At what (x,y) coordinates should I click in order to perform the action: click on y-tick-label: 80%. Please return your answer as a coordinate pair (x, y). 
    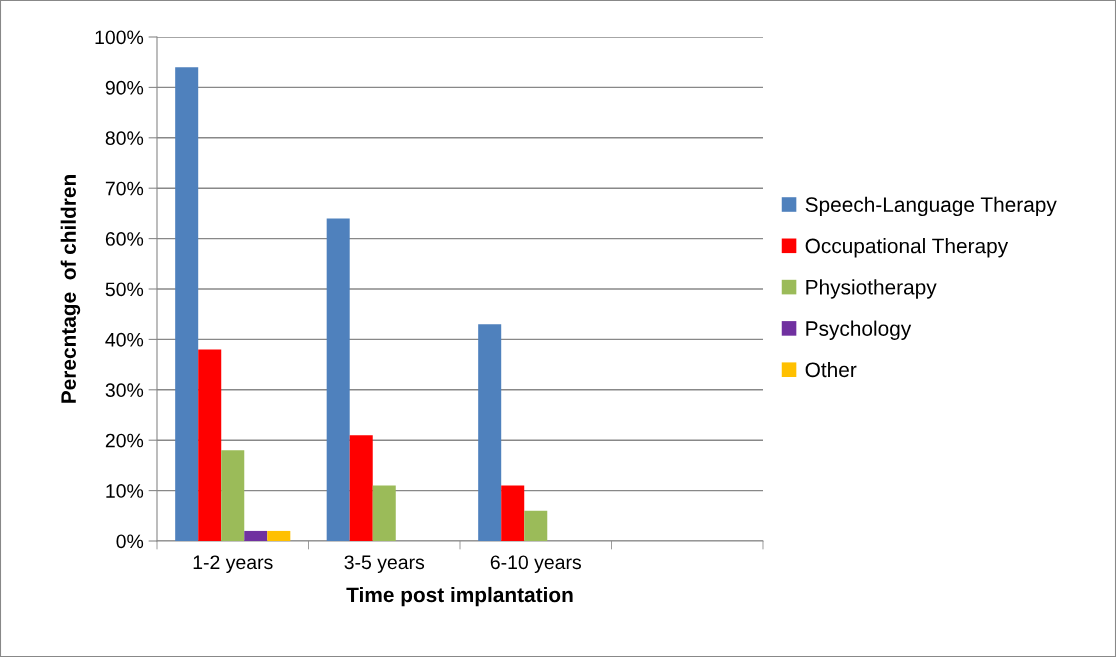
    Looking at the image, I should click on (124, 138).